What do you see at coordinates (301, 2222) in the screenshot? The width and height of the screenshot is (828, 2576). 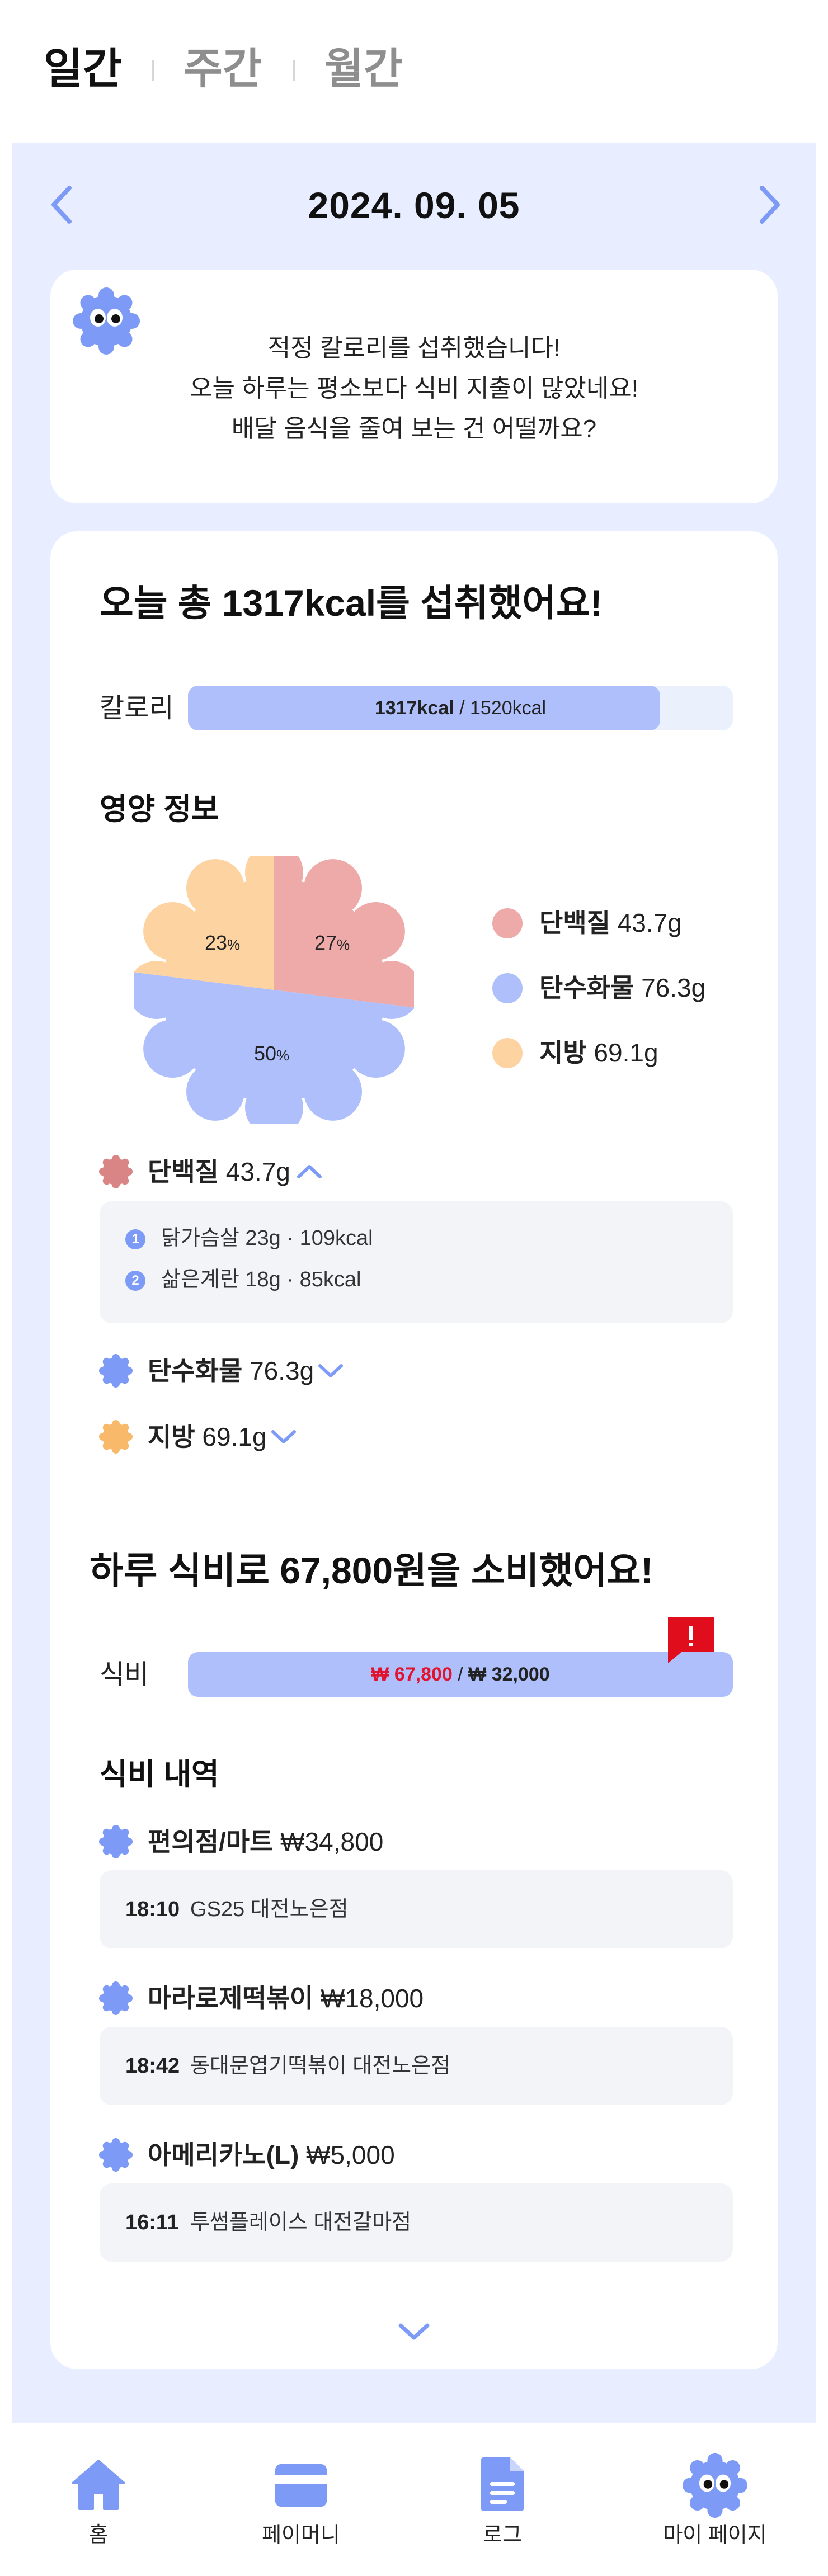 I see `expense-place: 투썸플레이스 대전갈마점` at bounding box center [301, 2222].